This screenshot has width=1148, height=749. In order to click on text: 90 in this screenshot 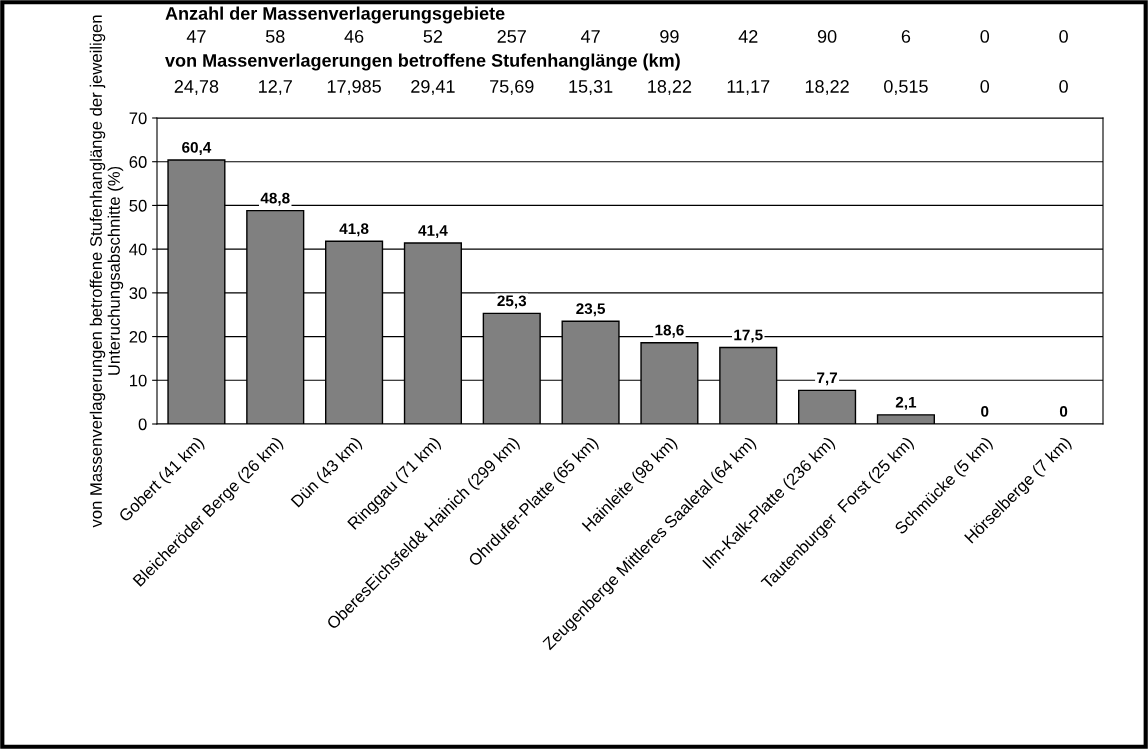, I will do `click(827, 36)`.